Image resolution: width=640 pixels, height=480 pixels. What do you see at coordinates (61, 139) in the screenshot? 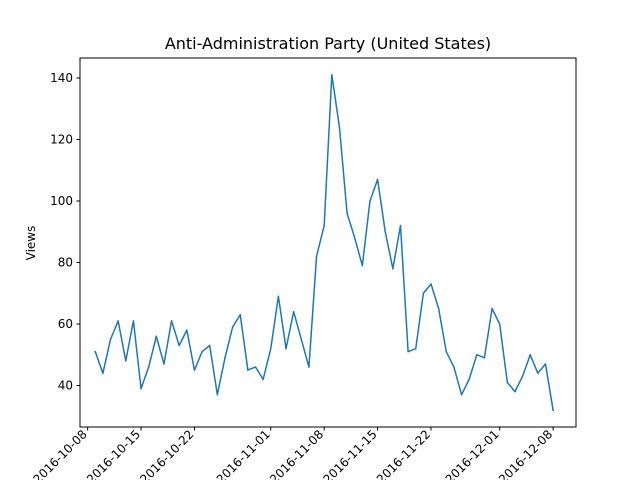
I see `y-tick-label: 120` at bounding box center [61, 139].